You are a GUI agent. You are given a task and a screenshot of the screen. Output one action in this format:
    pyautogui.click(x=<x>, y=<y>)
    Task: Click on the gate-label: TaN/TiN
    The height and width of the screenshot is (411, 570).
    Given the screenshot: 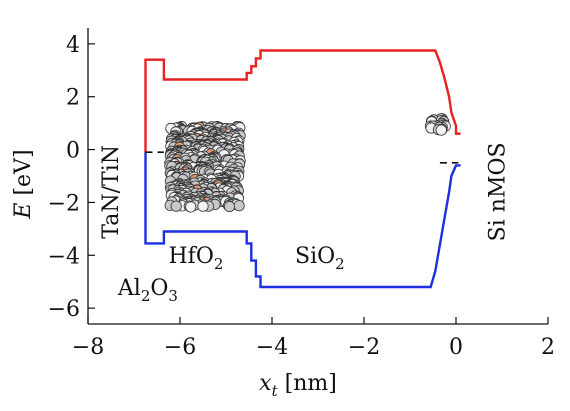 What is the action you would take?
    pyautogui.click(x=111, y=192)
    